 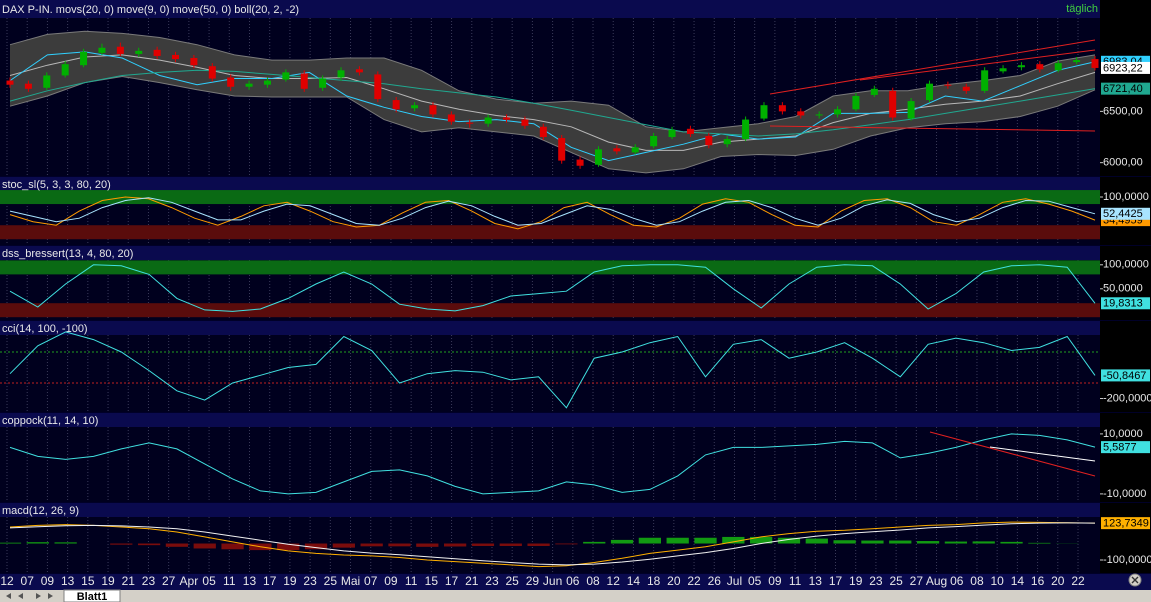 What do you see at coordinates (575, 596) in the screenshot?
I see `sheet-bar` at bounding box center [575, 596].